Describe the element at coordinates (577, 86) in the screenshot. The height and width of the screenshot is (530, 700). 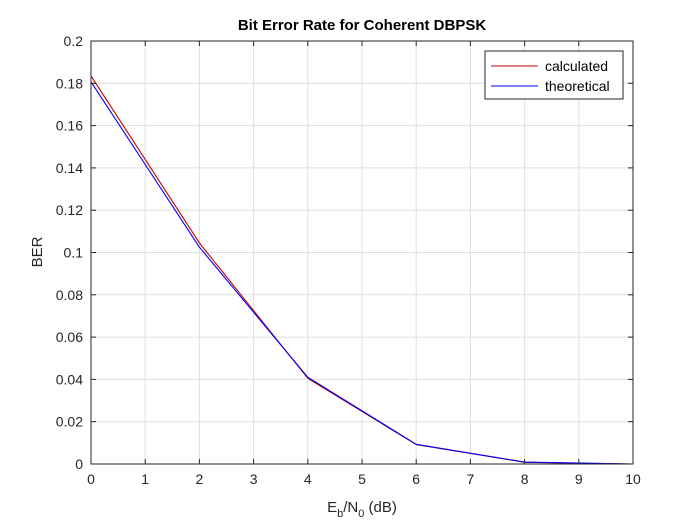
I see `legend-label-theoretical: theoretical` at that location.